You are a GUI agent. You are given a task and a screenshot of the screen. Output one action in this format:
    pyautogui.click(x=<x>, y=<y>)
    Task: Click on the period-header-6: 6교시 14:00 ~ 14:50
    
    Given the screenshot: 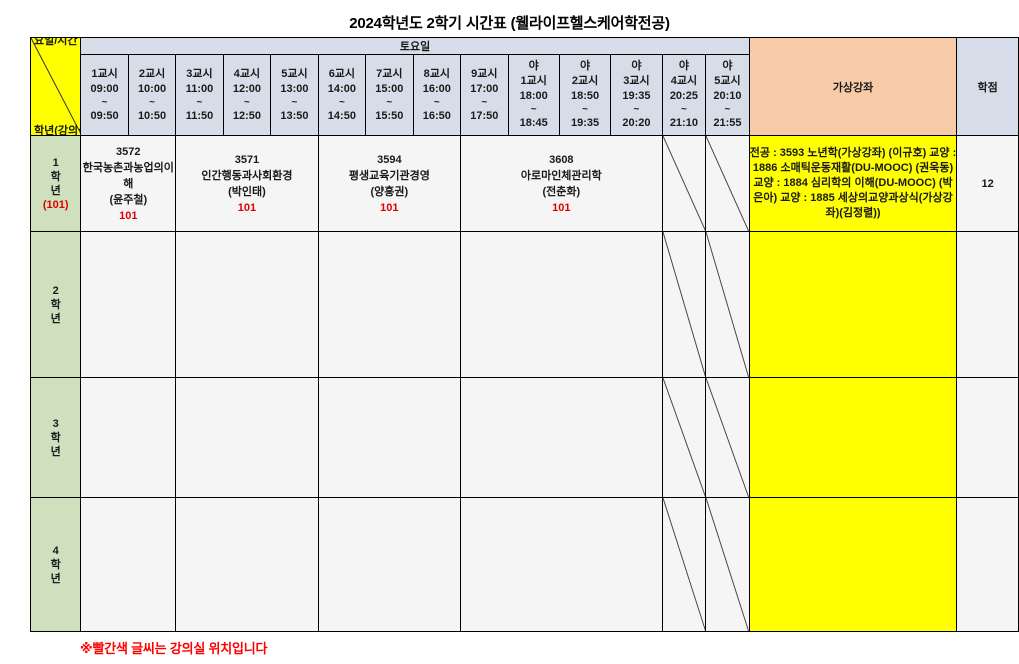 What is the action you would take?
    pyautogui.click(x=342, y=95)
    